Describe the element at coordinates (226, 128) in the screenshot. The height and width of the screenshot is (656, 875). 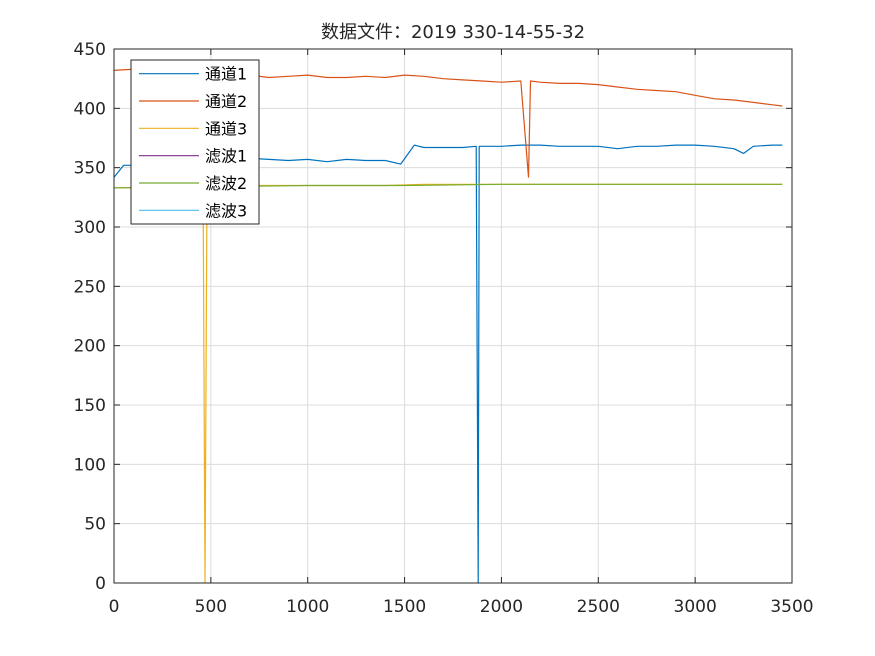
I see `legend-label-3: 通道3` at that location.